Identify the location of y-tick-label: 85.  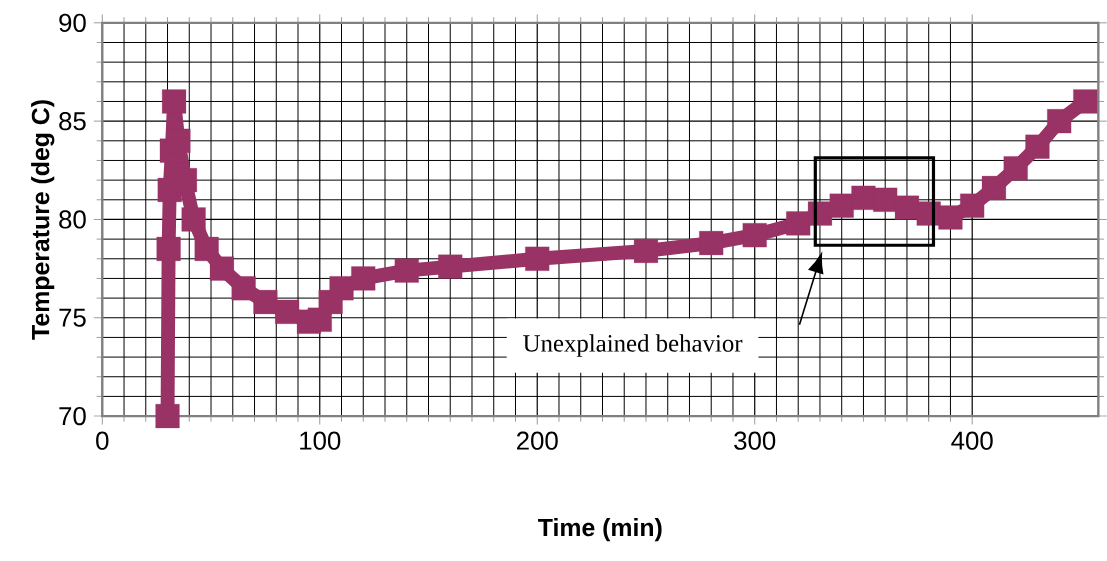
(72, 121).